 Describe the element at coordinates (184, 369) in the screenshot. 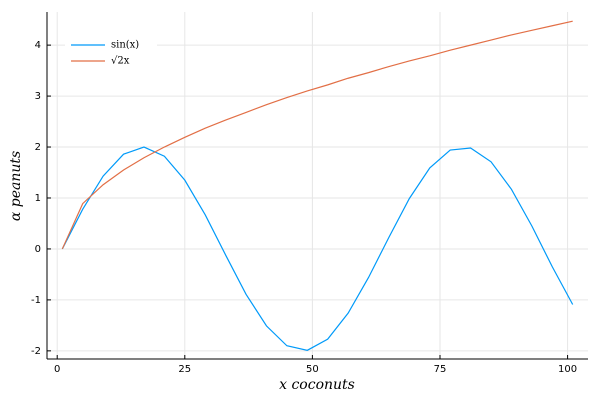

I see `x-tick-label: 25` at that location.